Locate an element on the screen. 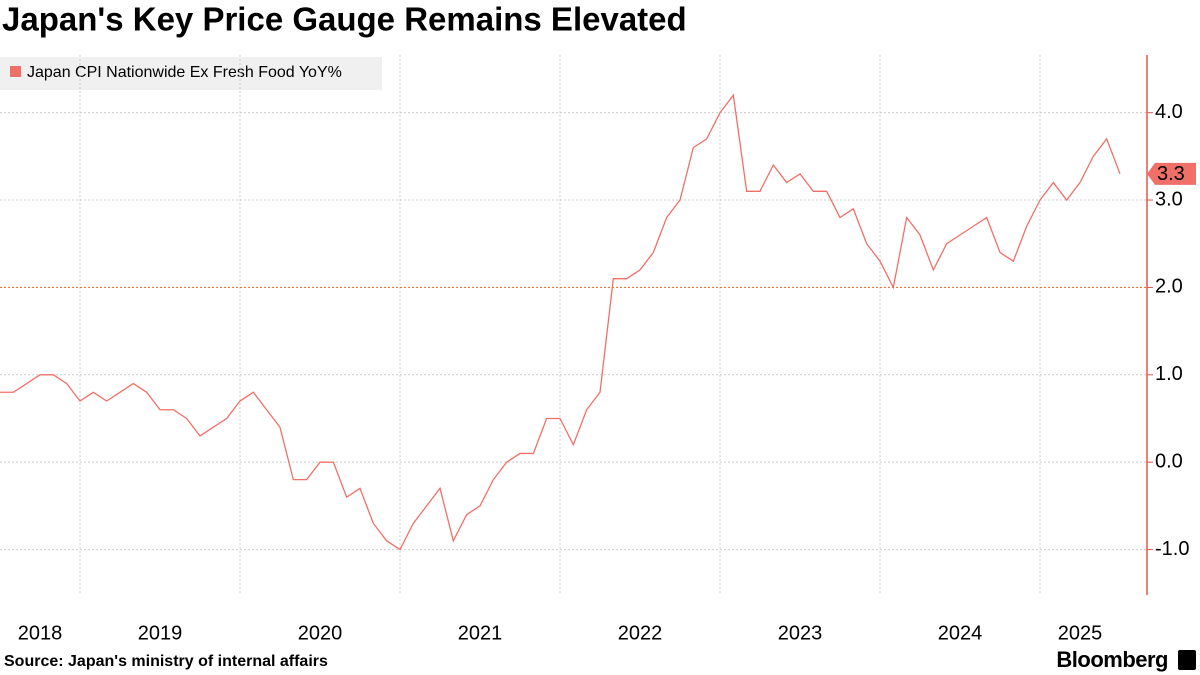 This screenshot has height=675, width=1200. x-tick-label: 2023 is located at coordinates (800, 633).